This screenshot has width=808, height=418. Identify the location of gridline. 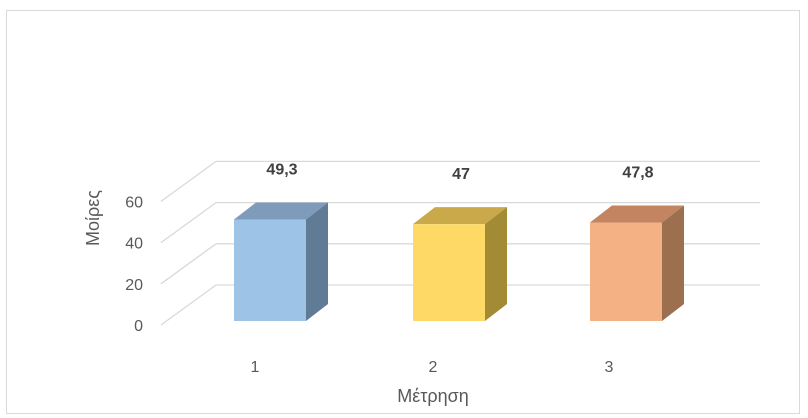
(460, 181).